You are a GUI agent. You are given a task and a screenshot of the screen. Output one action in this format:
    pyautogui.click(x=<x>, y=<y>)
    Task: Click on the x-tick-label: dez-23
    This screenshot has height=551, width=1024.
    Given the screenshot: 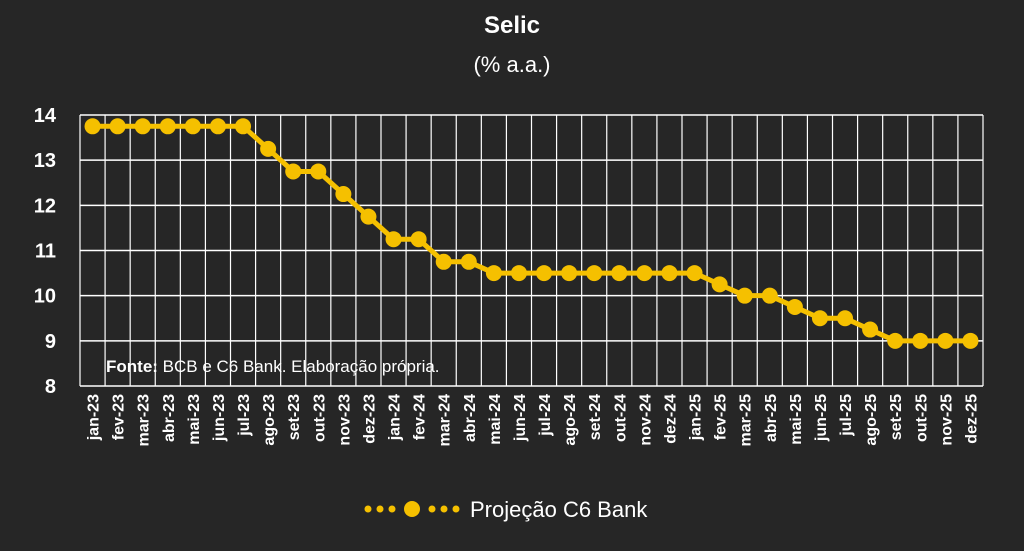 What is the action you would take?
    pyautogui.click(x=369, y=419)
    